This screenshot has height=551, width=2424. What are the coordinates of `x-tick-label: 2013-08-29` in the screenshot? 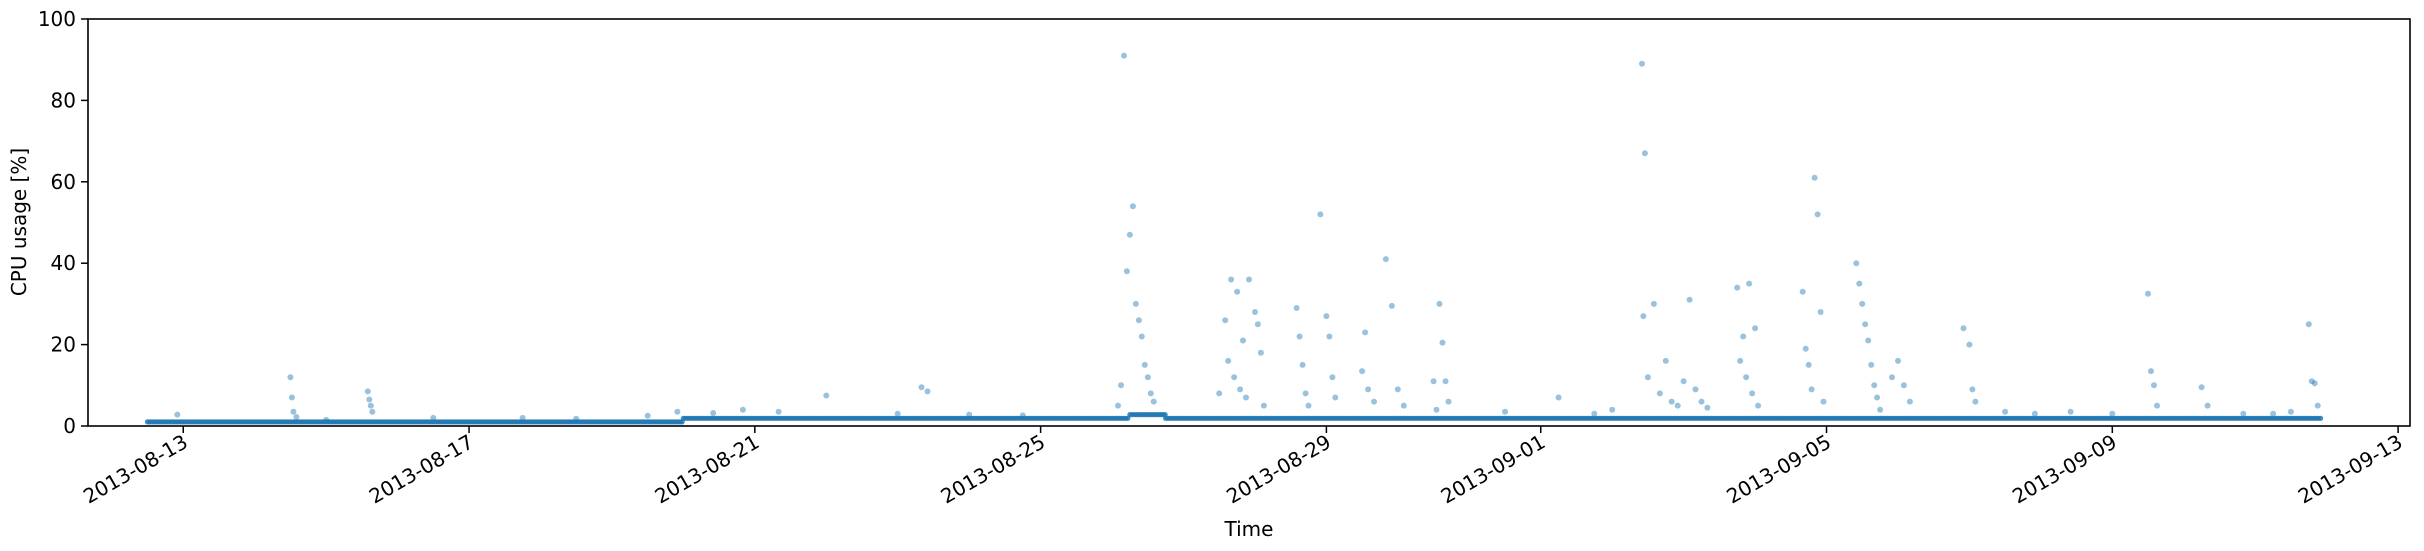 It's located at (1278, 469).